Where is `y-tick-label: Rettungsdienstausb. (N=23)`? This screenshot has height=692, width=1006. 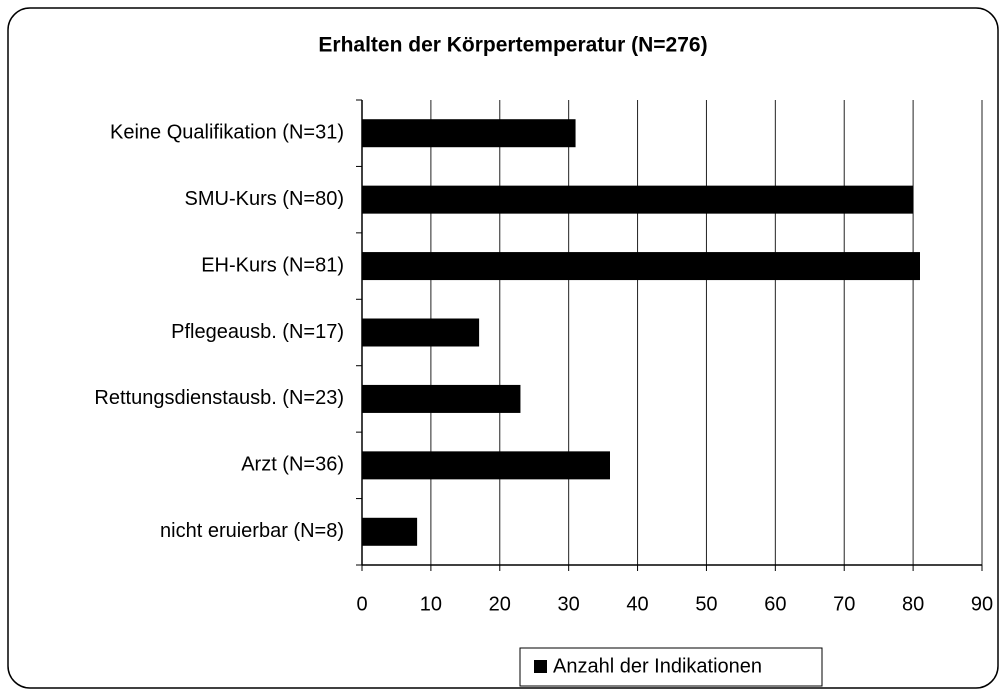
y-tick-label: Rettungsdienstausb. (N=23) is located at coordinates (219, 398).